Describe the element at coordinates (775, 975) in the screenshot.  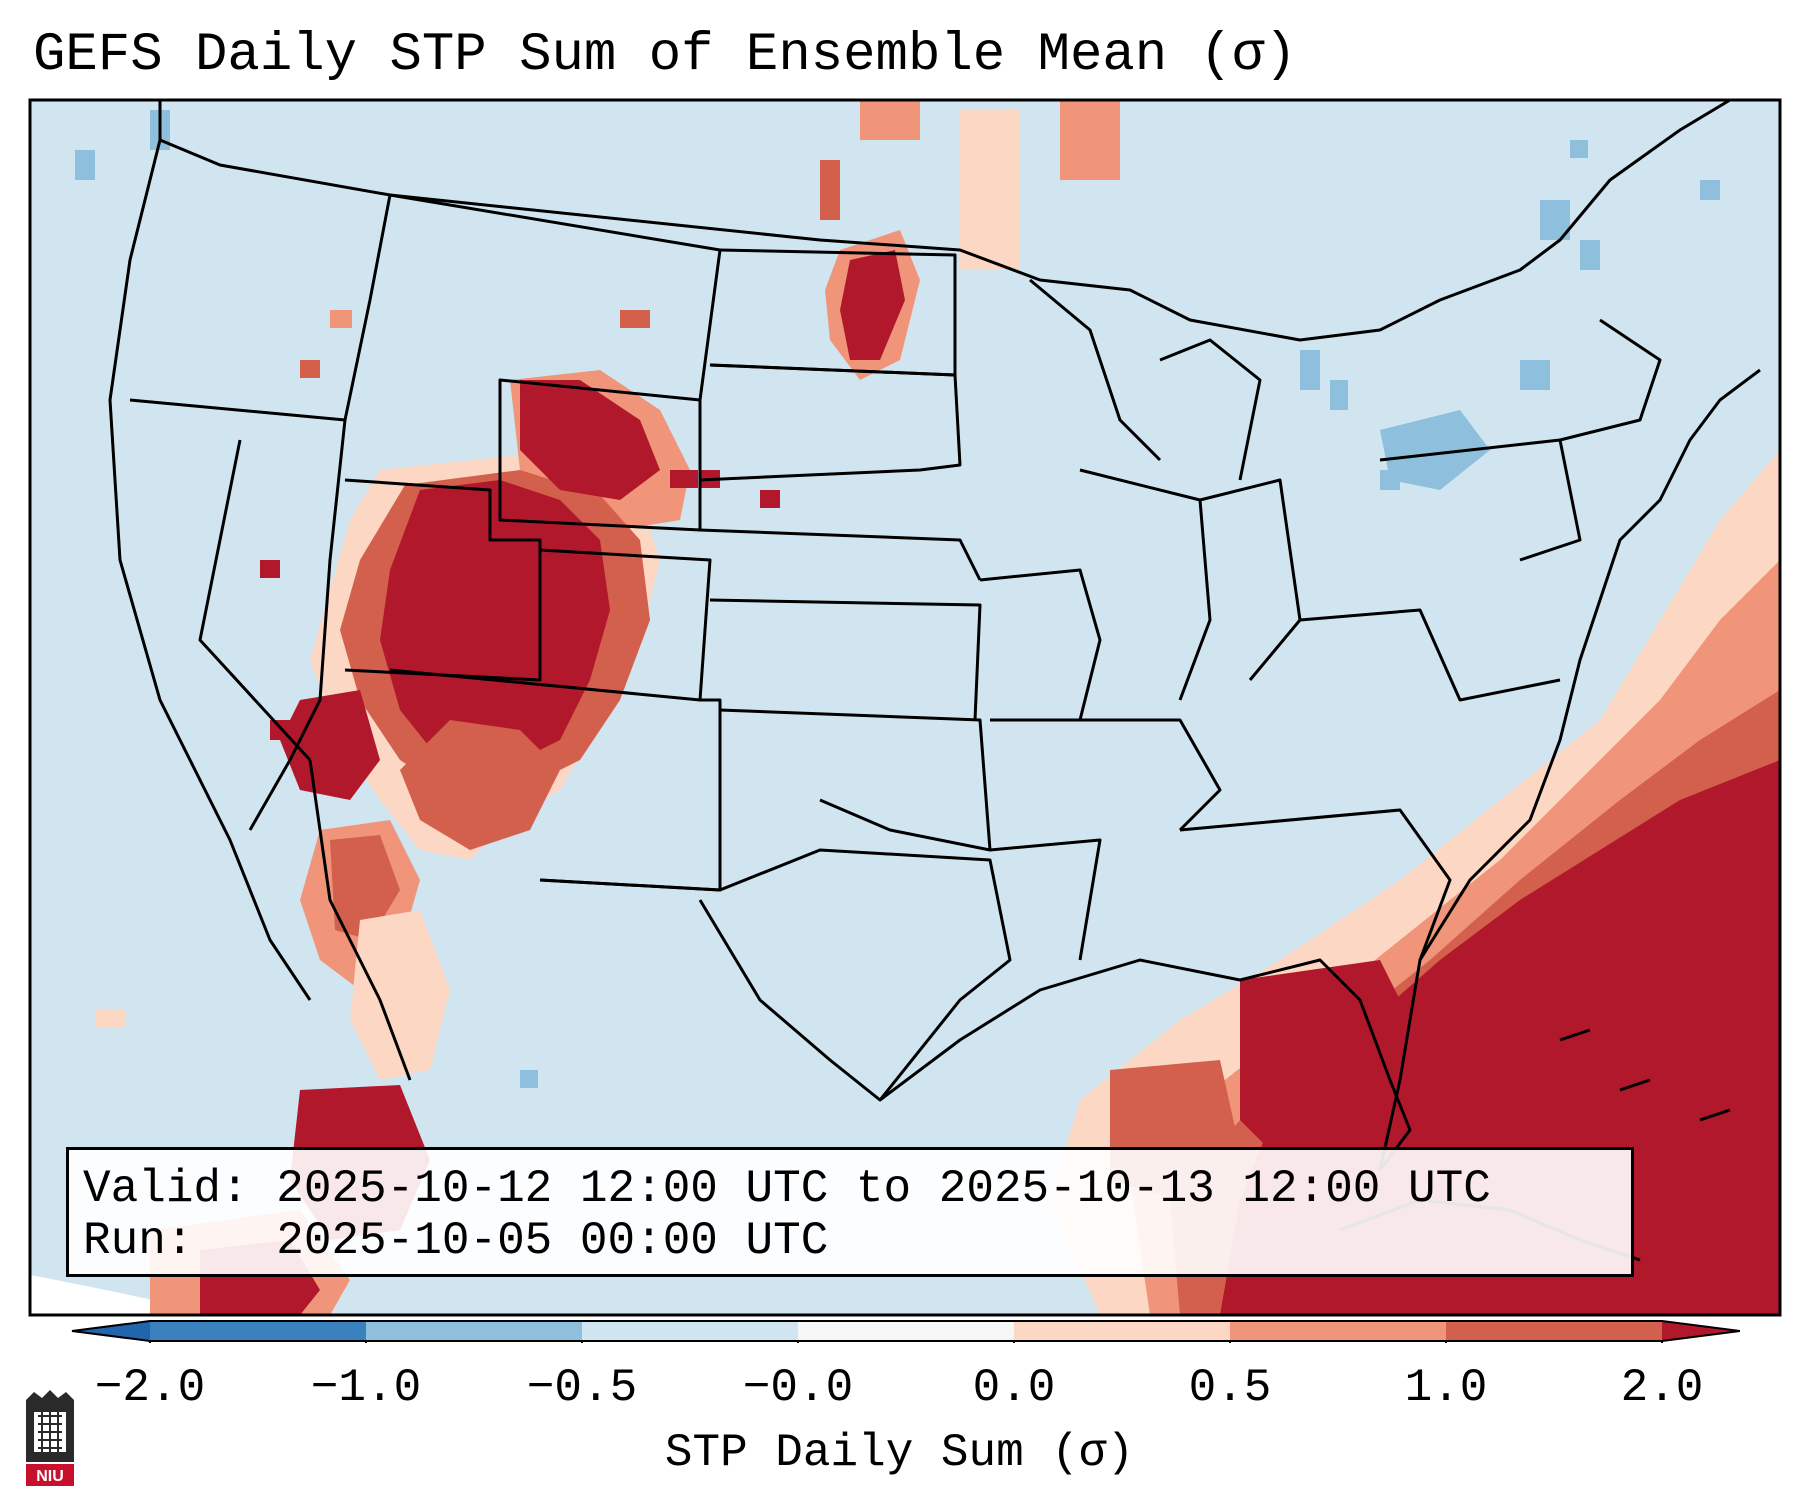
I see `texas` at that location.